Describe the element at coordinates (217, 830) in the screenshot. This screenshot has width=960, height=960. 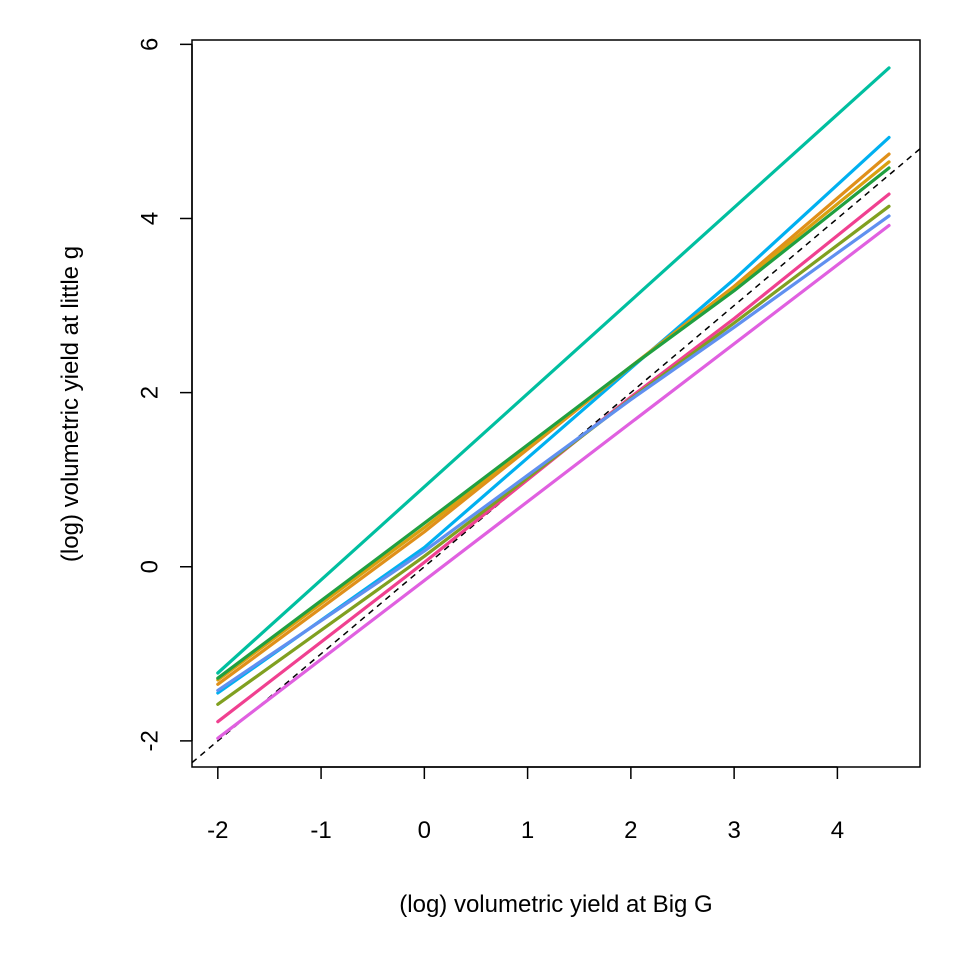
I see `x-tick-label: -2` at that location.